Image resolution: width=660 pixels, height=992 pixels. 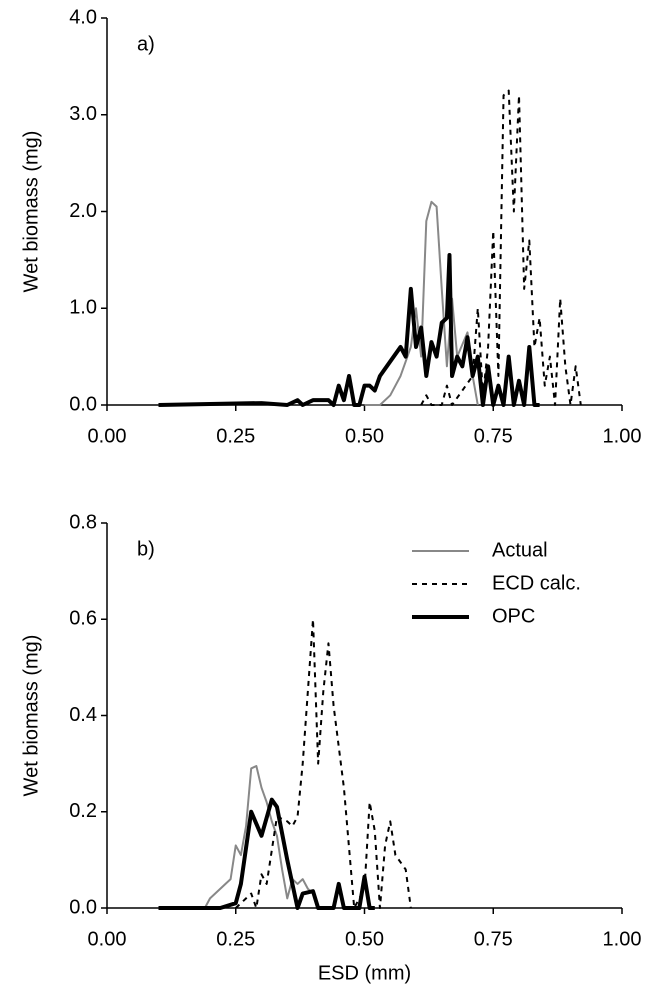 I want to click on panel-label: b), so click(x=146, y=549).